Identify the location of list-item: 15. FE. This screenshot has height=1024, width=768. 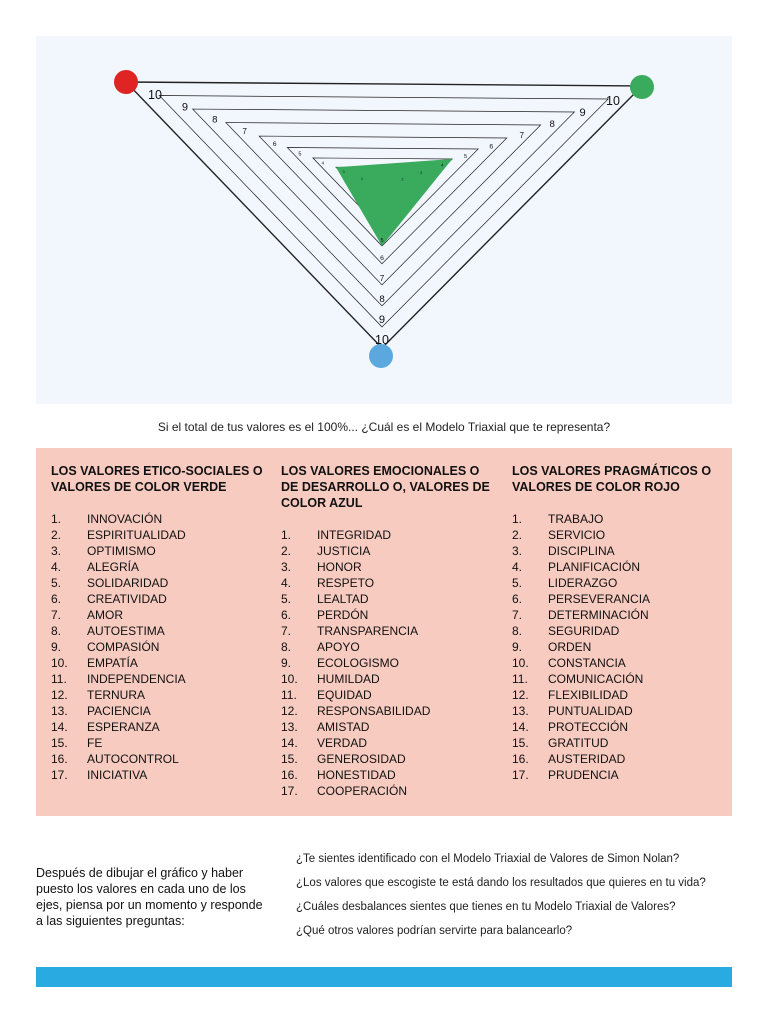
(77, 743).